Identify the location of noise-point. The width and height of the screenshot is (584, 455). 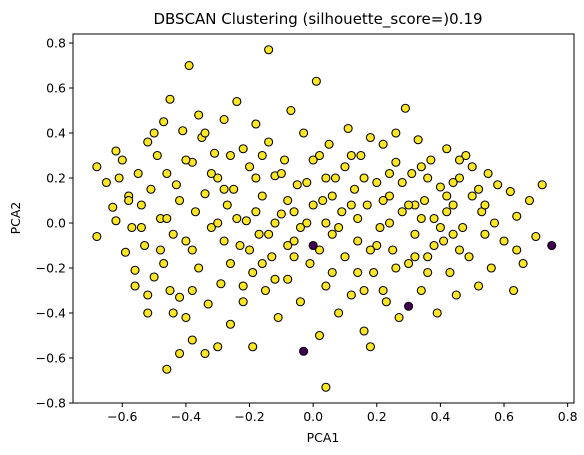
(313, 245).